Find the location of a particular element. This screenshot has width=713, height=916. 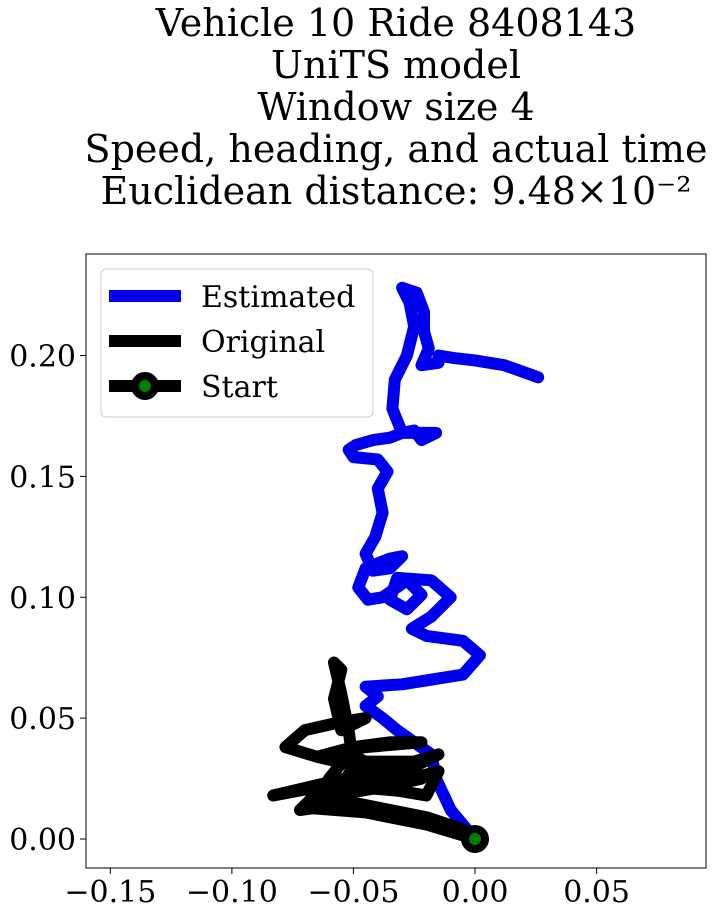

y-tick-label: 0.00 is located at coordinates (42, 840).